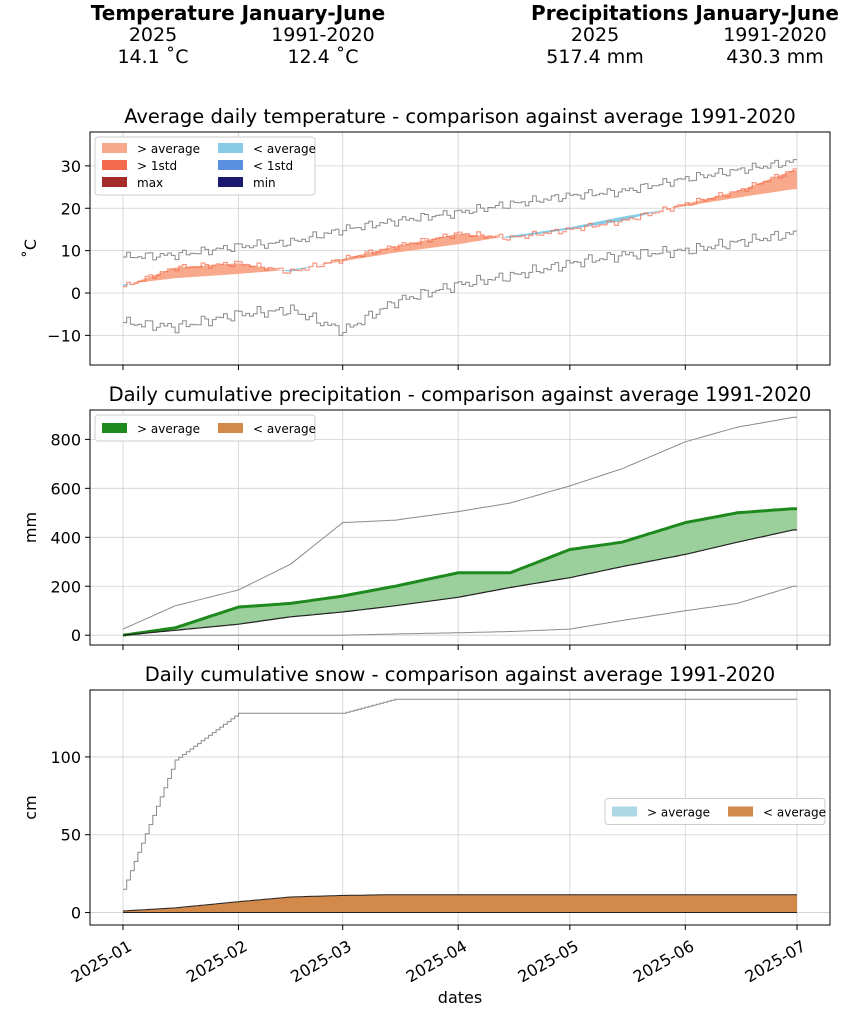 The image size is (866, 1024). I want to click on y-tick-label: 30, so click(71, 166).